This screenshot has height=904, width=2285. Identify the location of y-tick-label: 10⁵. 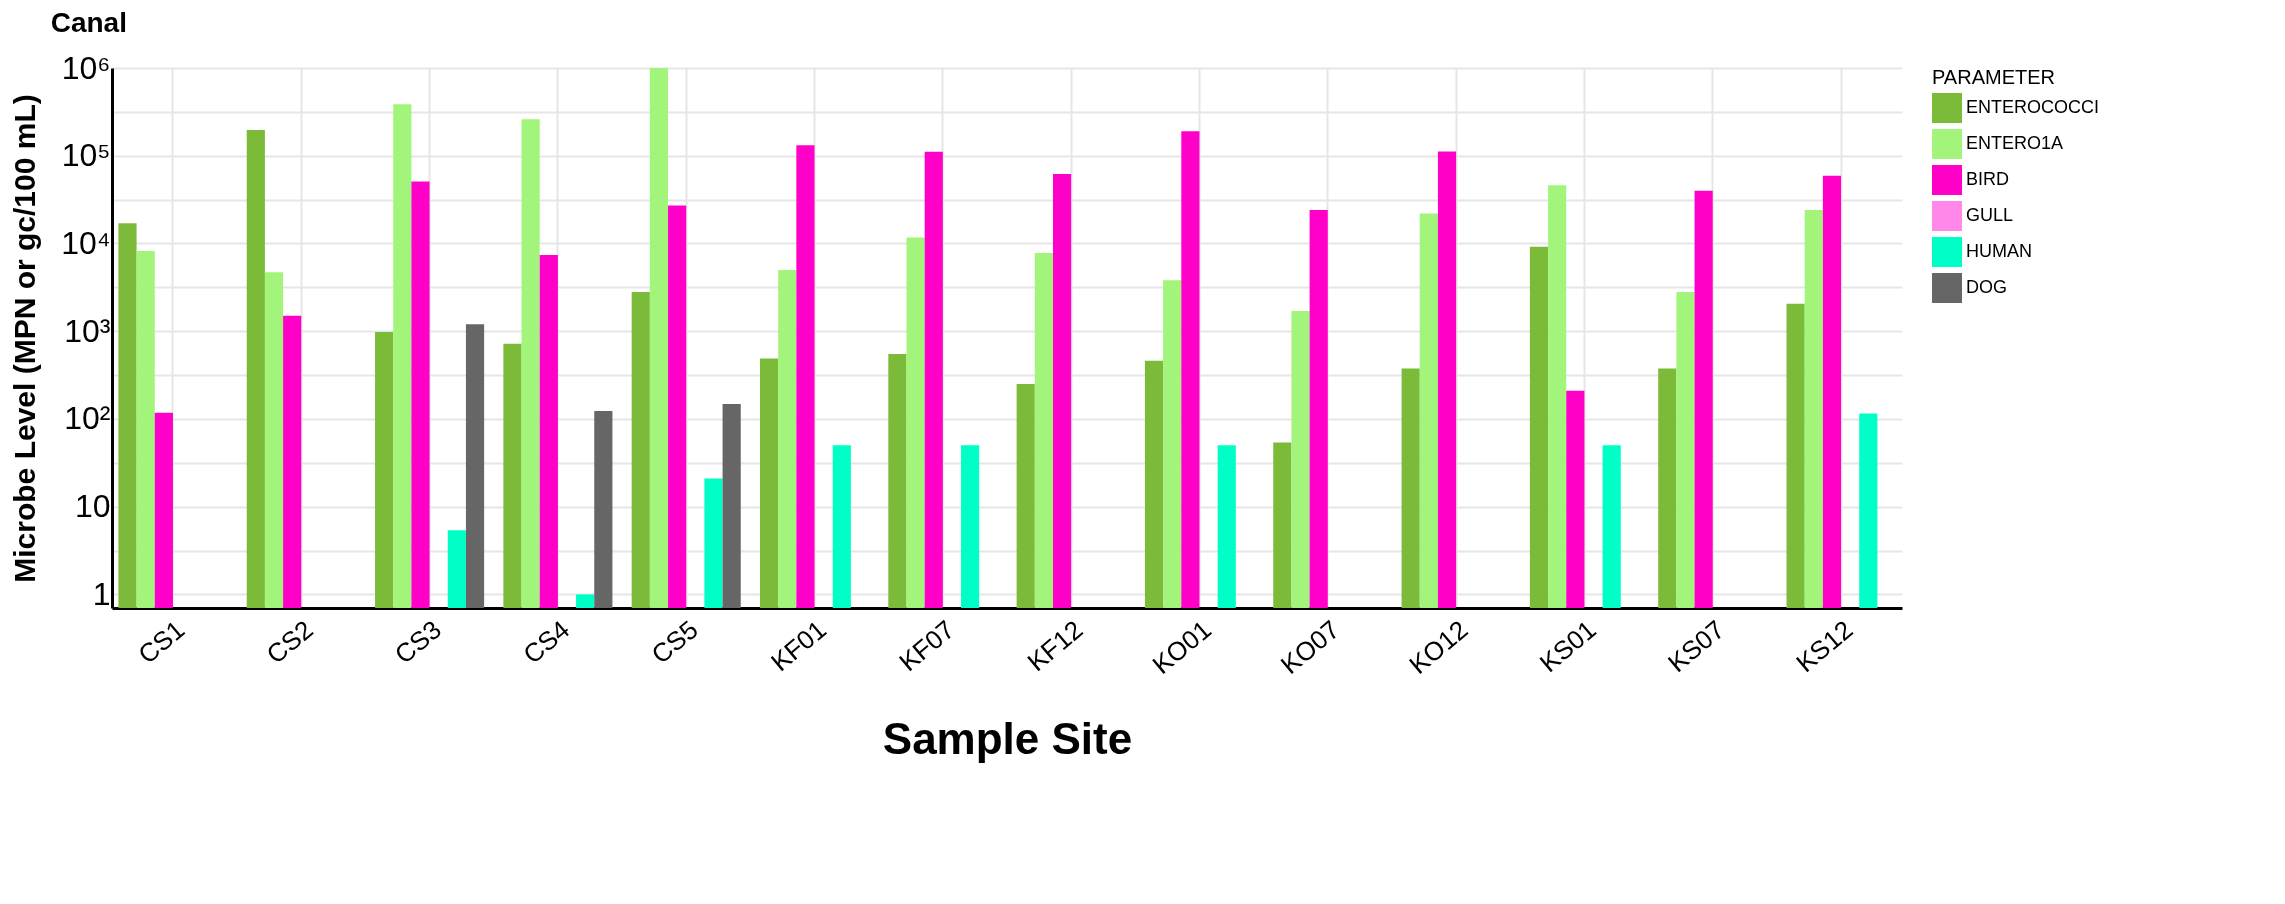
(86, 155).